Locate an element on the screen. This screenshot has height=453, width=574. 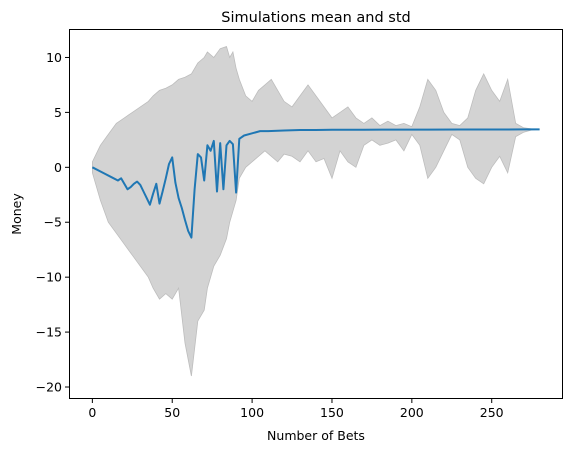
x-tick-label: 50 is located at coordinates (172, 412).